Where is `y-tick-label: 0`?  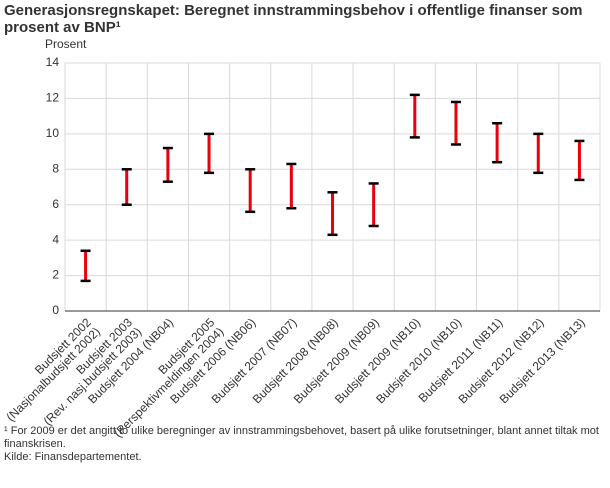 y-tick-label: 0 is located at coordinates (55, 310).